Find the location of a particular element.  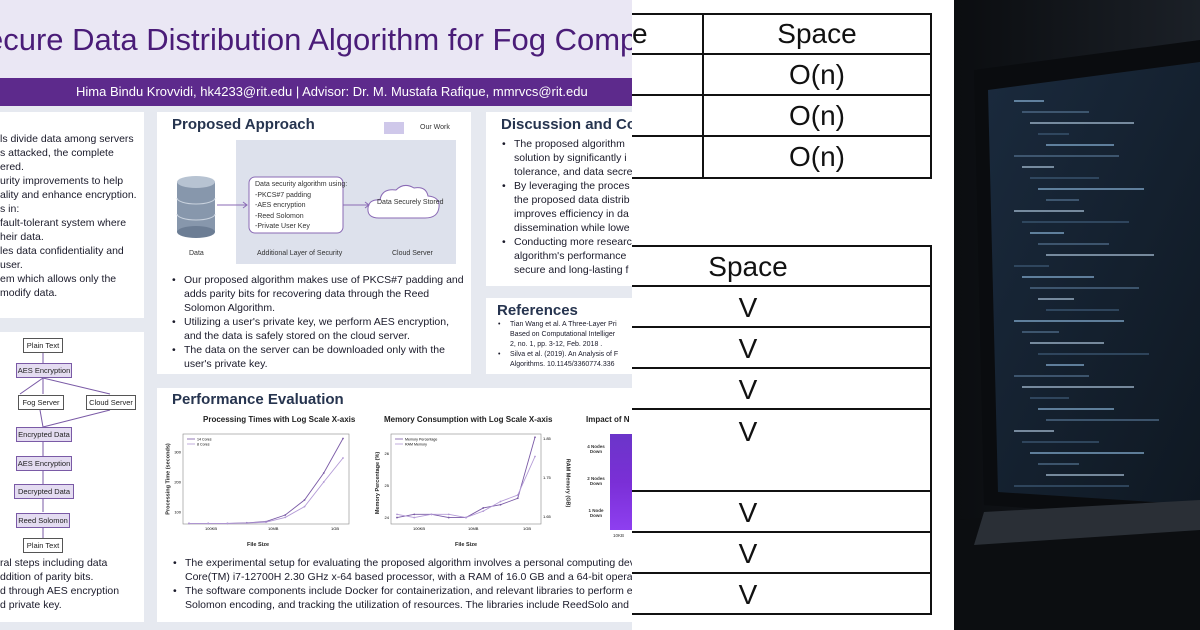

y-tick-label: 100 is located at coordinates (177, 512).